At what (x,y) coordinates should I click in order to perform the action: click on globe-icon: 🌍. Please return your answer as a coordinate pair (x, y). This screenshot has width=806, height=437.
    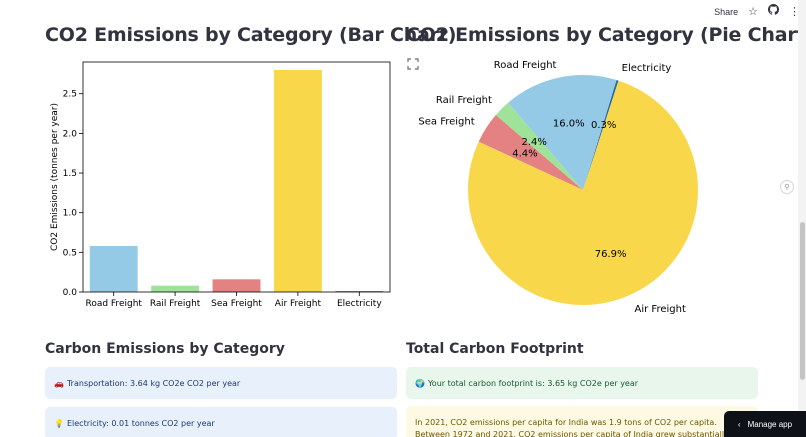
    Looking at the image, I should click on (420, 383).